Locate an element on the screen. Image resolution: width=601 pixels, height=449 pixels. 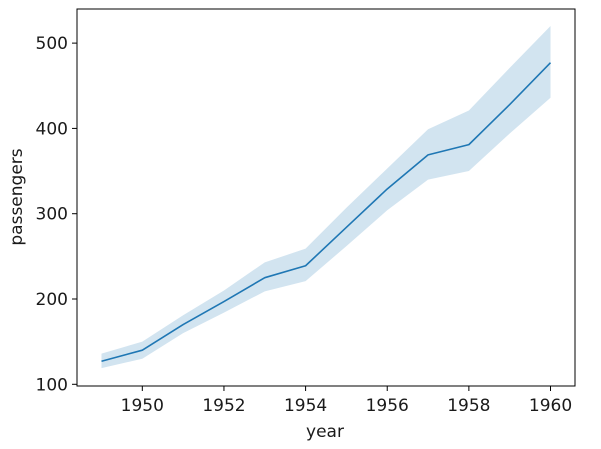
x-tick-label: 1950 is located at coordinates (142, 406).